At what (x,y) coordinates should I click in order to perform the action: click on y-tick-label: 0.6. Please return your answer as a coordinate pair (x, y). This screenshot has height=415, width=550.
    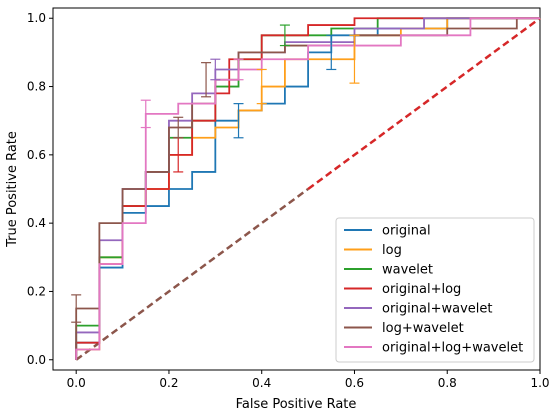
    Looking at the image, I should click on (36, 155).